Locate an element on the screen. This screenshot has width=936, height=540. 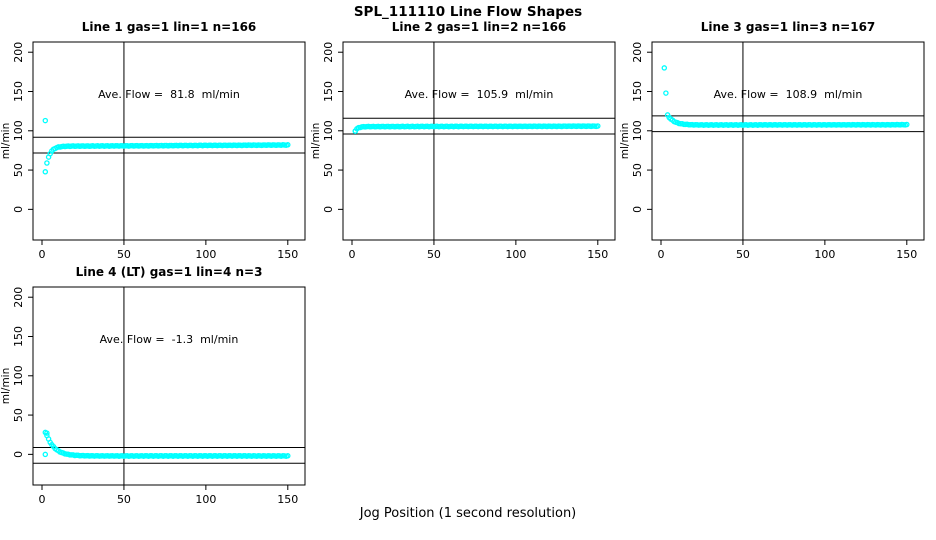
ave-flow-annotation: Ave. Flow = -1.3 ml/min is located at coordinates (169, 339).